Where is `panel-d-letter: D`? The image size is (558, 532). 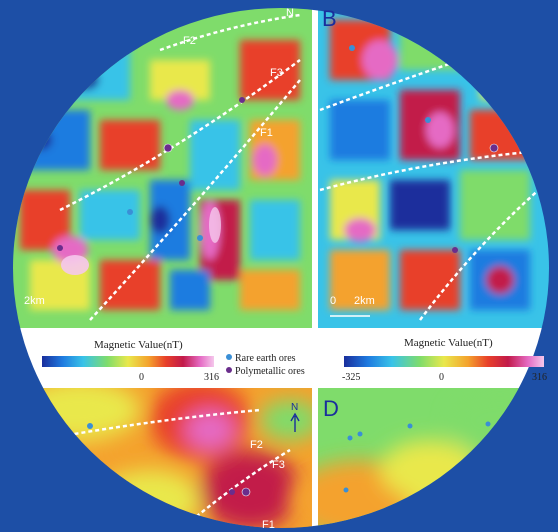
panel-d-letter: D is located at coordinates (331, 408).